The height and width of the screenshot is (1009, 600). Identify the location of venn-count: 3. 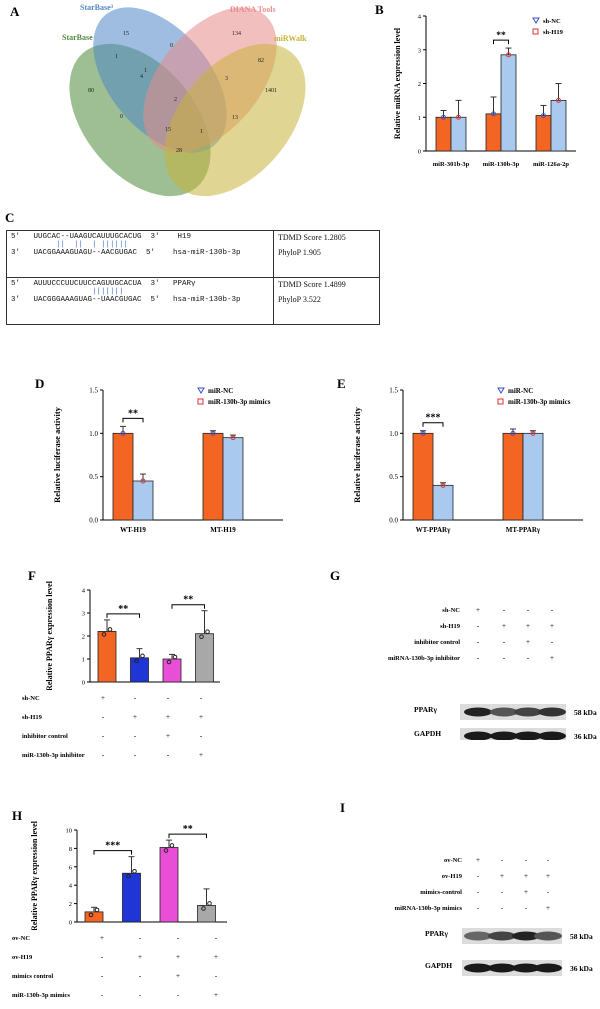
(226, 79).